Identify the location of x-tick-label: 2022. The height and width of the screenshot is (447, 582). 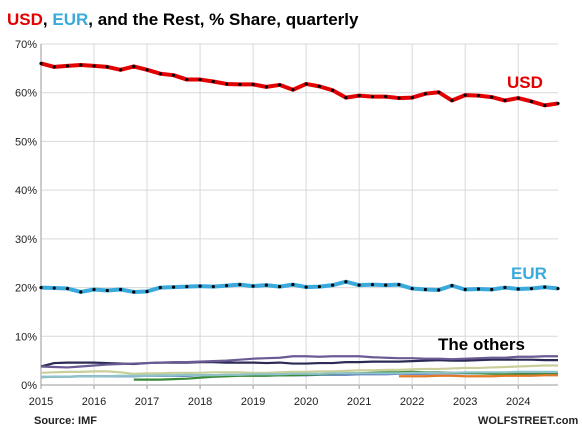
(412, 402).